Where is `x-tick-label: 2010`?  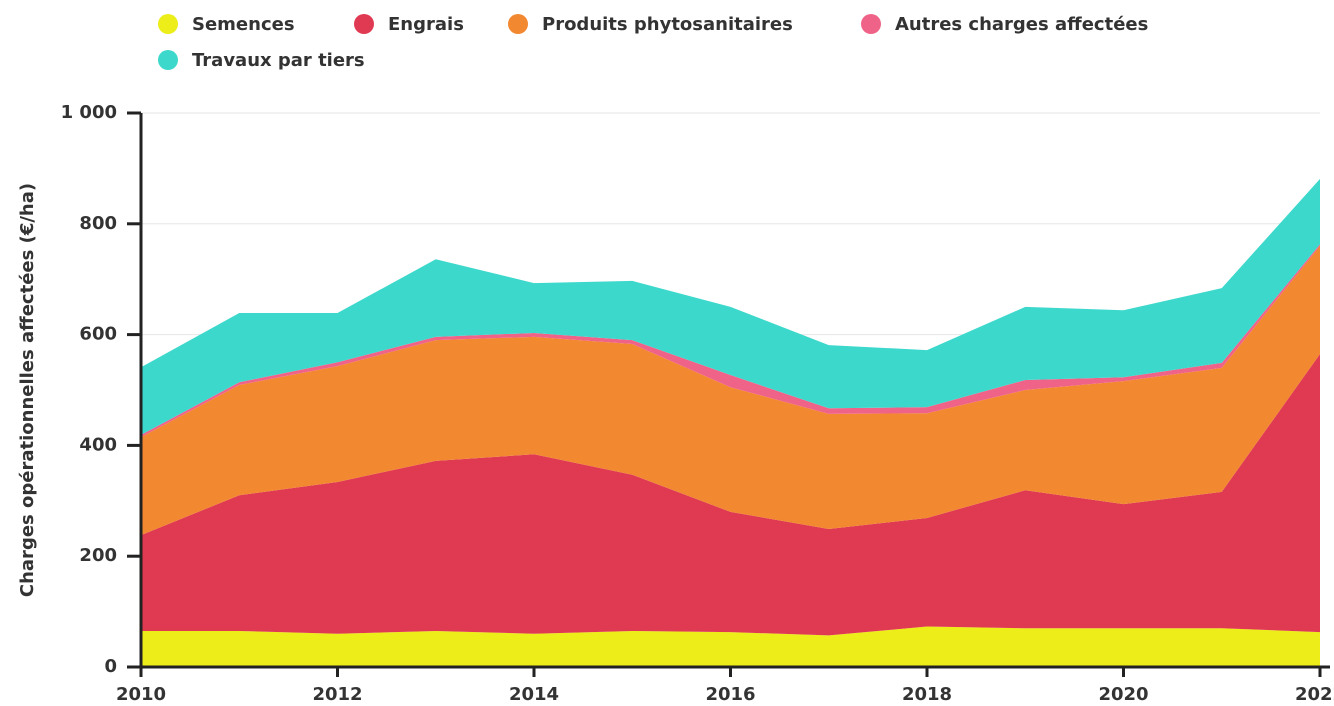
x-tick-label: 2010 is located at coordinates (141, 694).